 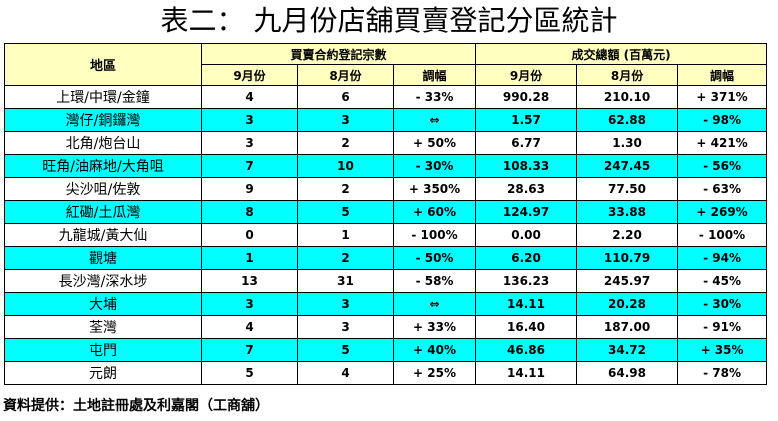 What do you see at coordinates (249, 189) in the screenshot?
I see `count-sep-cell: 9` at bounding box center [249, 189].